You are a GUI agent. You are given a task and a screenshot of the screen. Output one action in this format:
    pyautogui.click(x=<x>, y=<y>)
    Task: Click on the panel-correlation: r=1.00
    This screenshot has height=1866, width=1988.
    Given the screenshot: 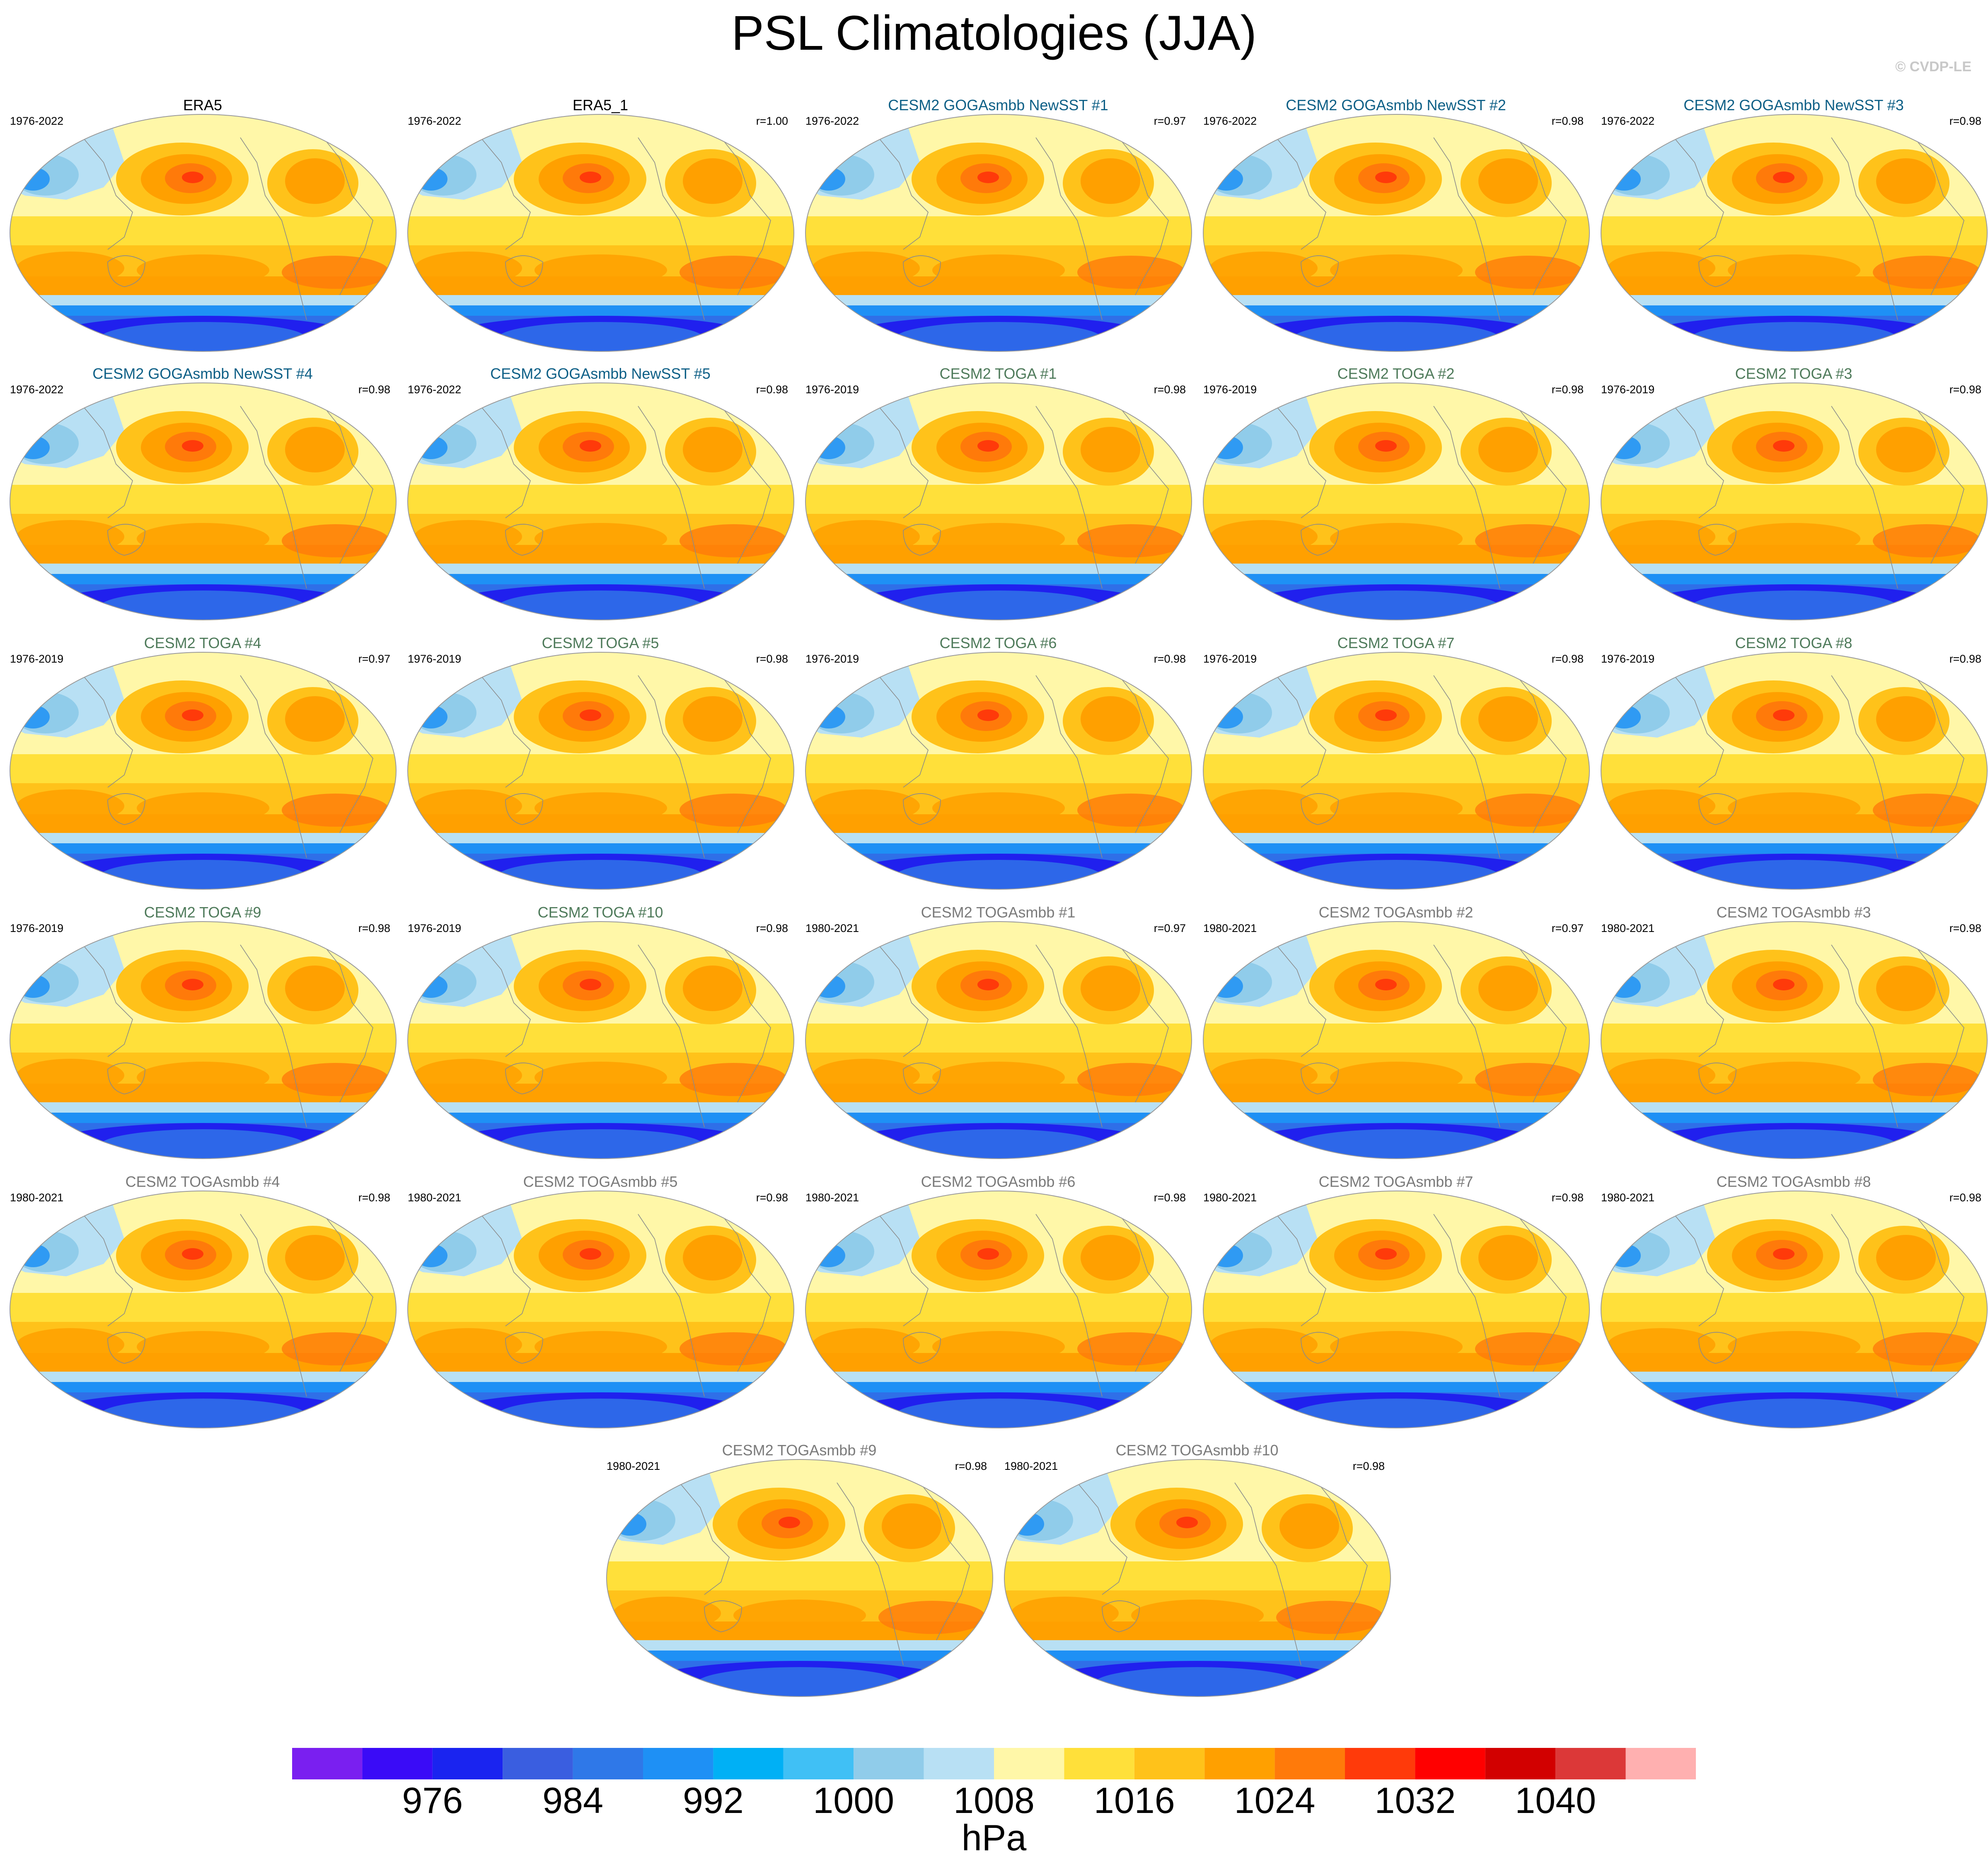 What is the action you would take?
    pyautogui.click(x=772, y=121)
    